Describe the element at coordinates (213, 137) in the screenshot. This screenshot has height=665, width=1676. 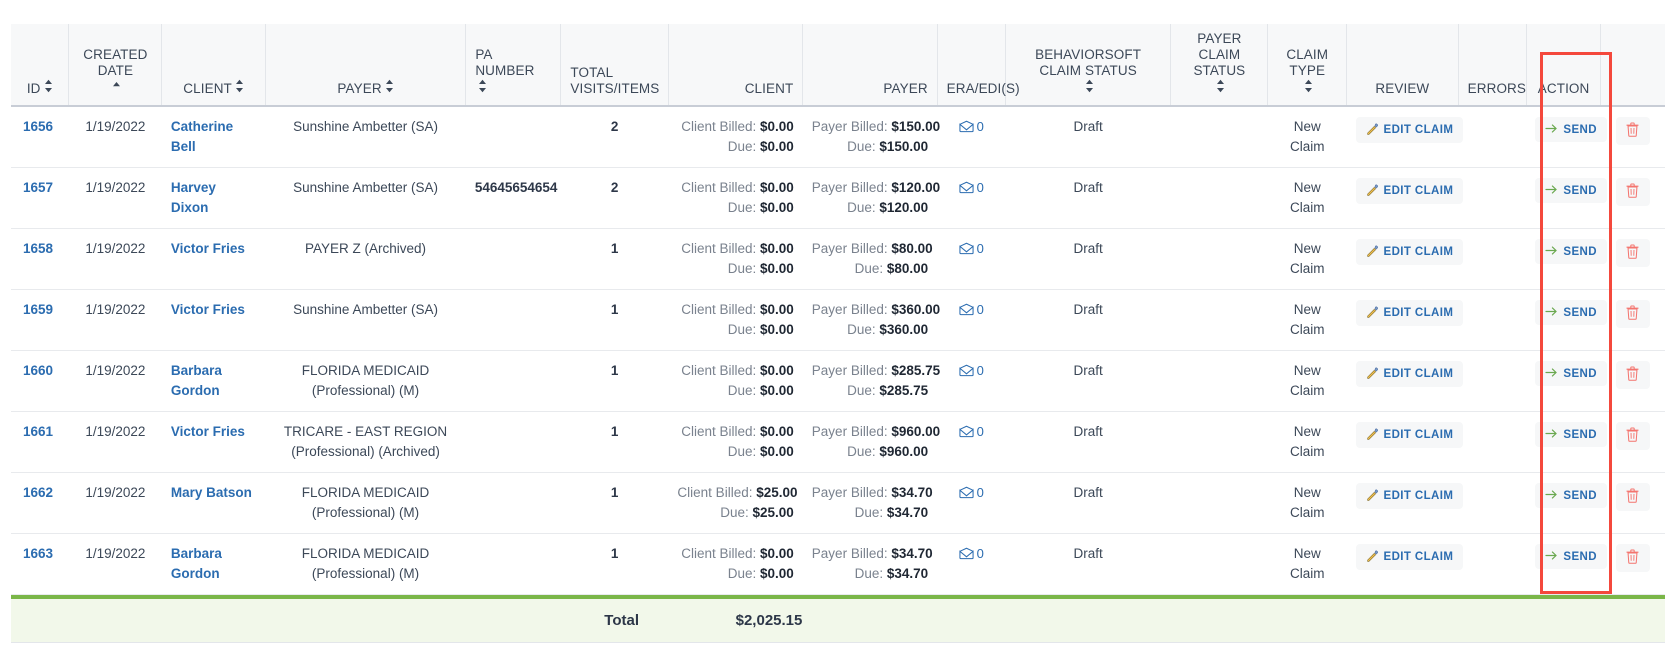
I see `cell-client-name: Catherine Bell` at that location.